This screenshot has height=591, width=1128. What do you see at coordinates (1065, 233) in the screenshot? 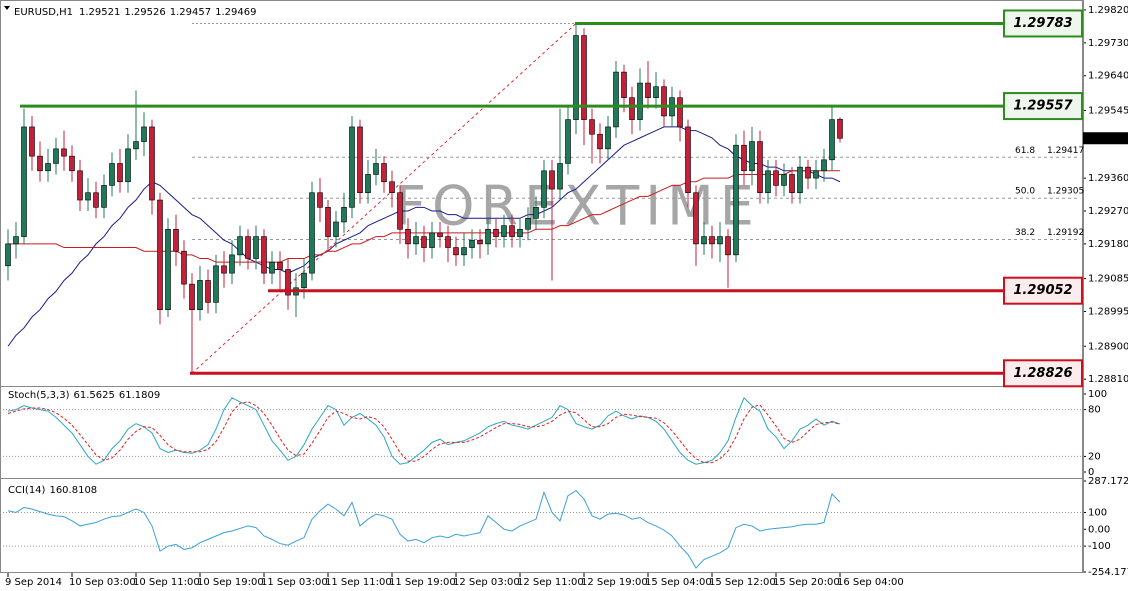
I see `fib-value: 1.29192` at bounding box center [1065, 233].